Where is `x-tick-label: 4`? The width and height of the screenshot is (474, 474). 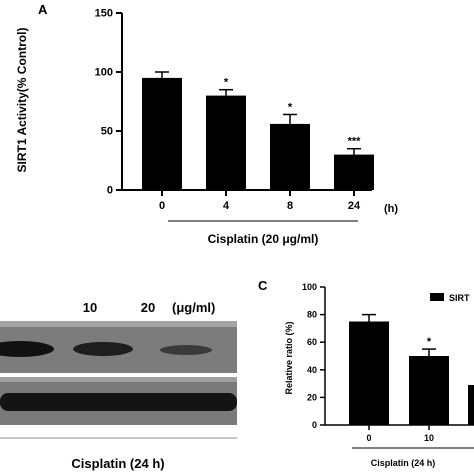 x-tick-label: 4 is located at coordinates (226, 206).